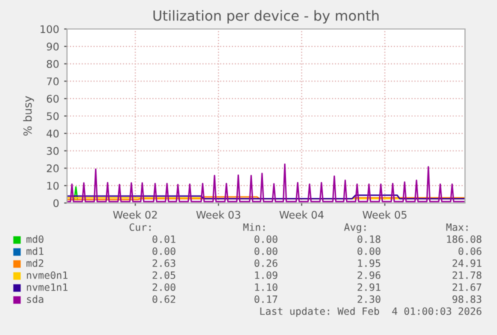  What do you see at coordinates (467, 287) in the screenshot?
I see `text: 21.67` at bounding box center [467, 287].